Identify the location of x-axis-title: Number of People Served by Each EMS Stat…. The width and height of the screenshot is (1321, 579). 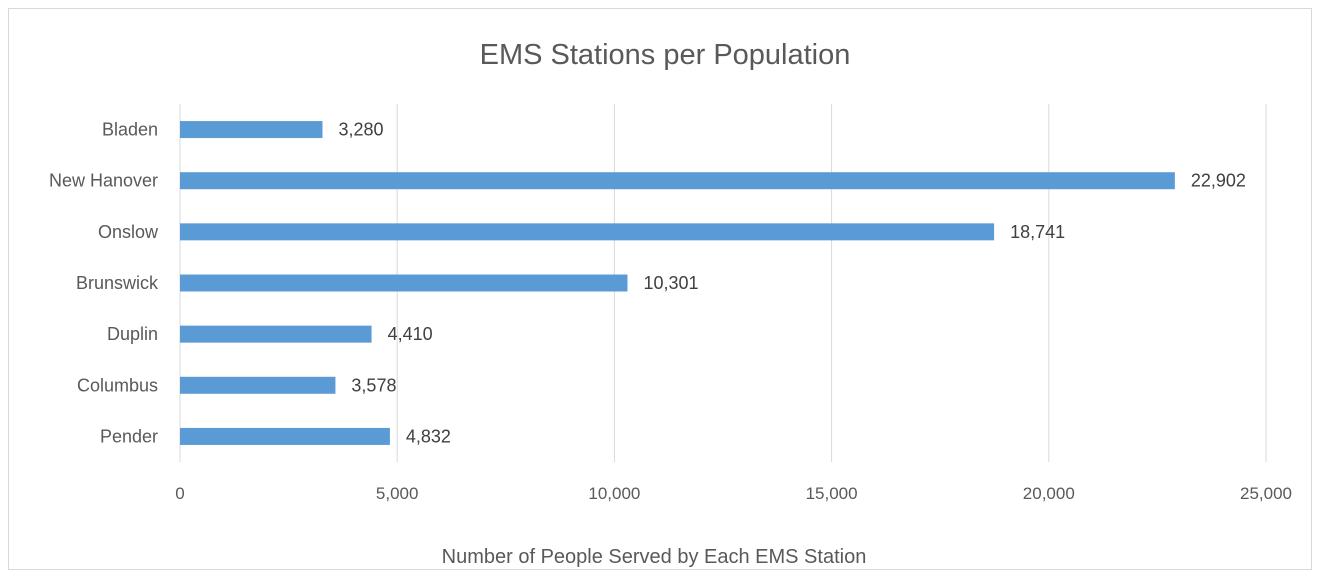
(654, 557).